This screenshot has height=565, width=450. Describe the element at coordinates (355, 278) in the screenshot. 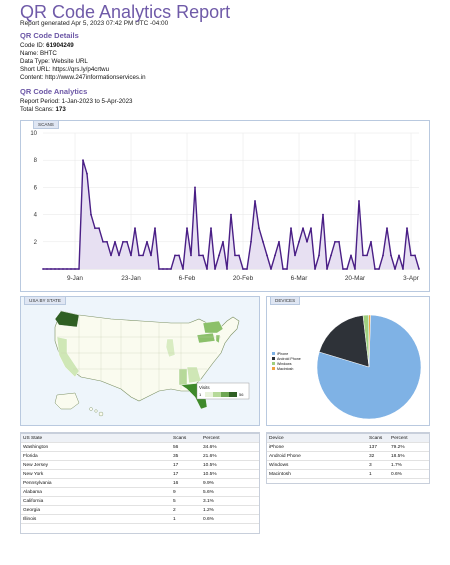

I see `x-tick-label: 20-Mar` at that location.